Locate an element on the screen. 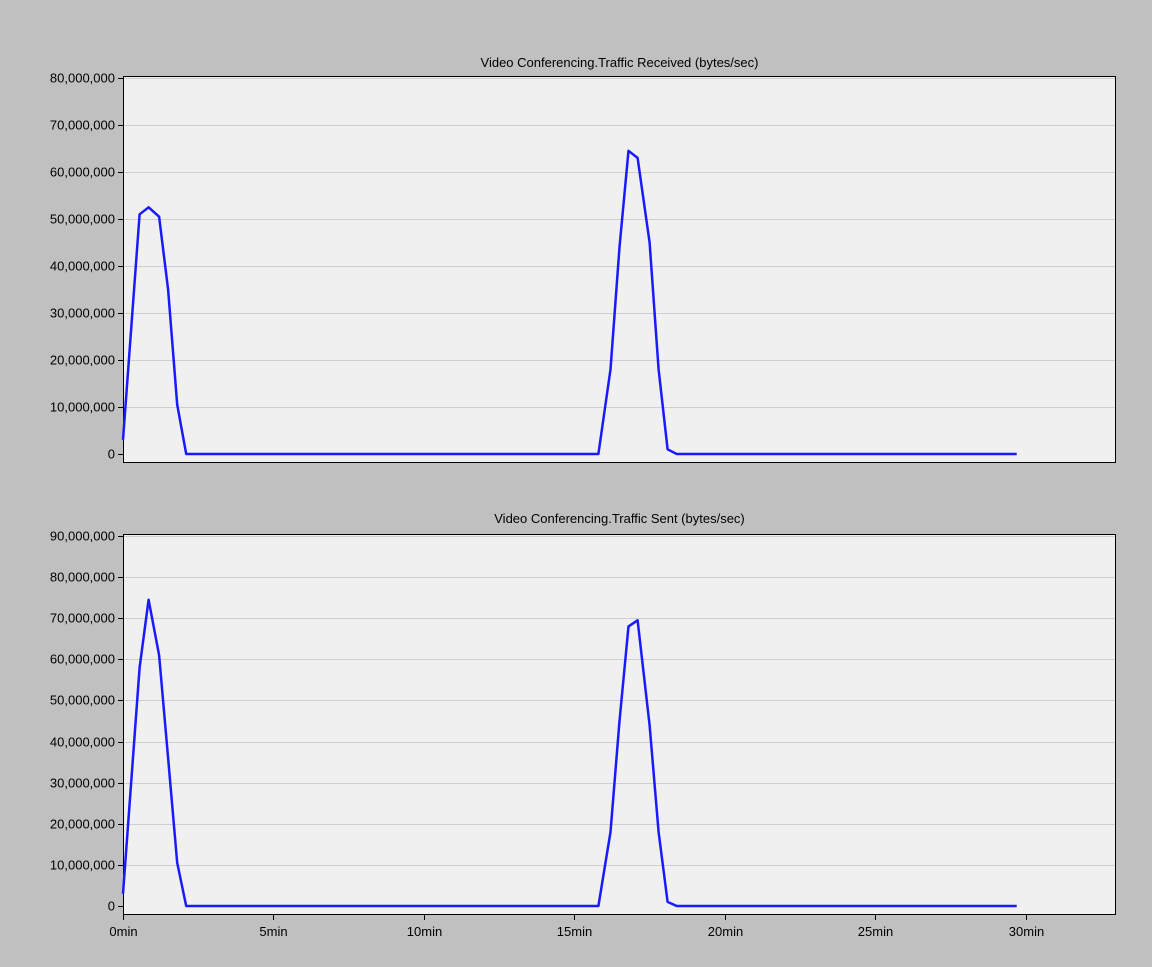 The image size is (1152, 967). chart-2-ytick-label: 50,000,000 is located at coordinates (82, 700).